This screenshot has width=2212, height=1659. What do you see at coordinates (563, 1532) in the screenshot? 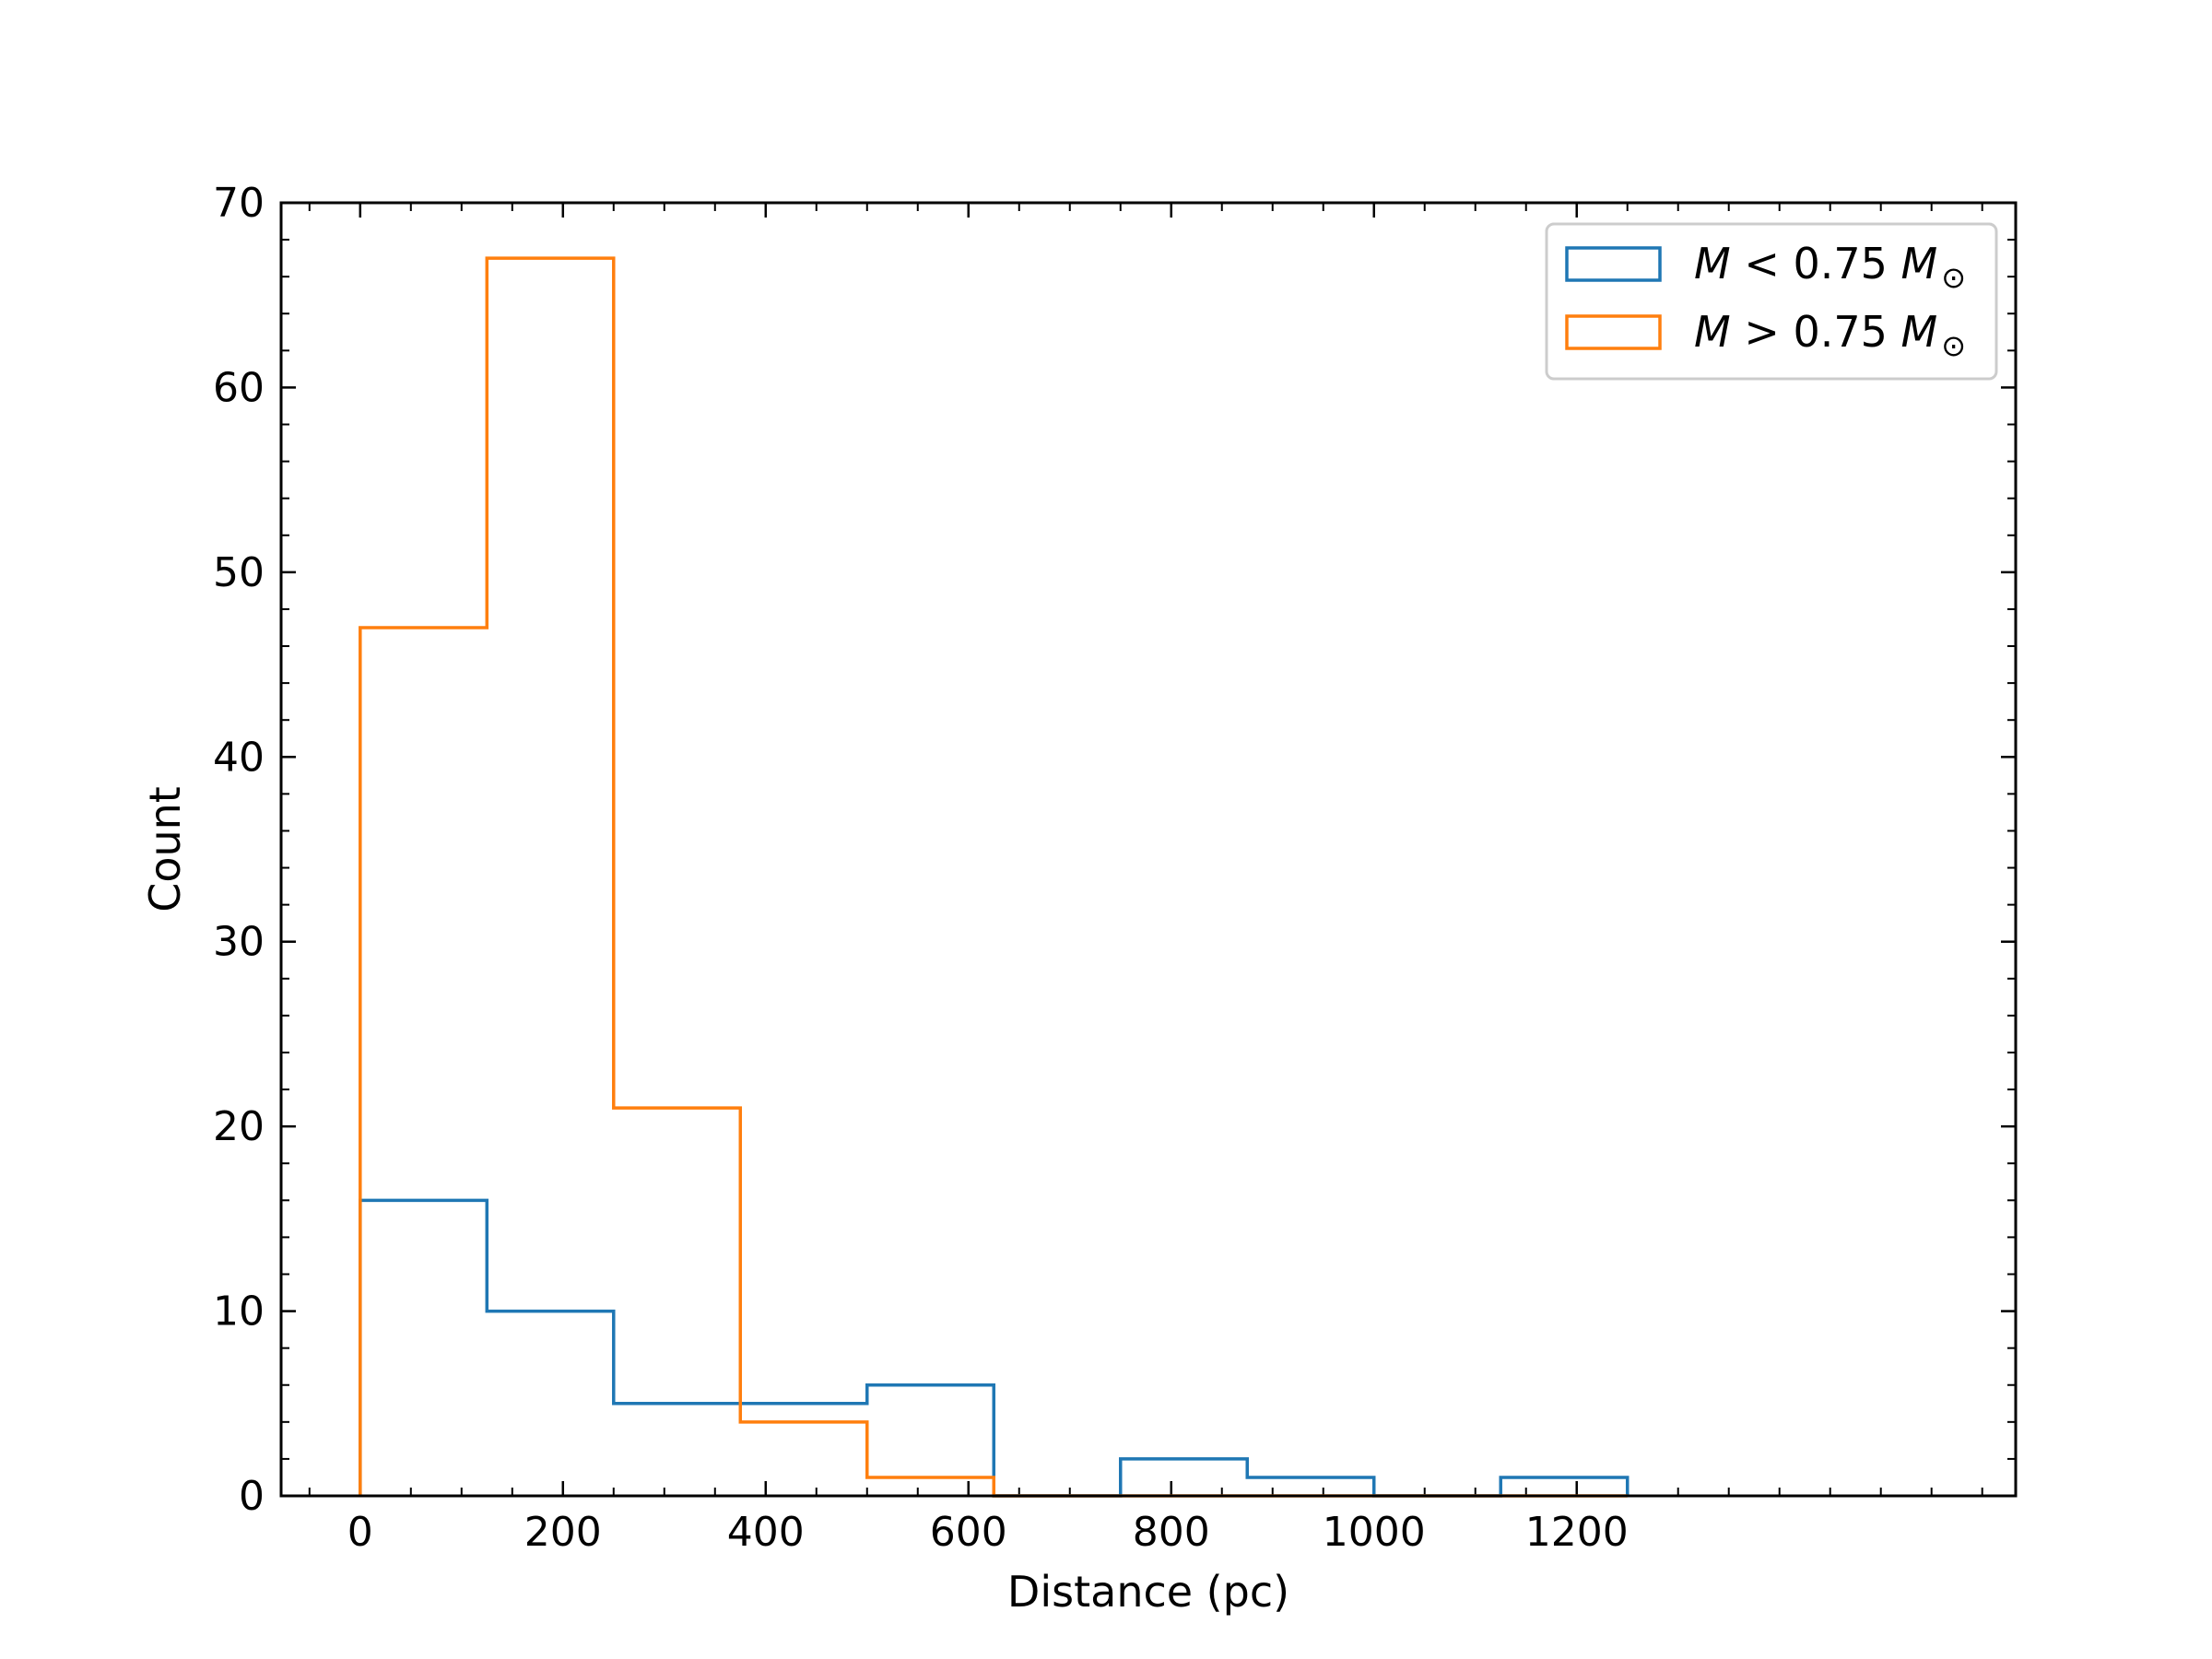
I see `x-tick-label: 200` at bounding box center [563, 1532].